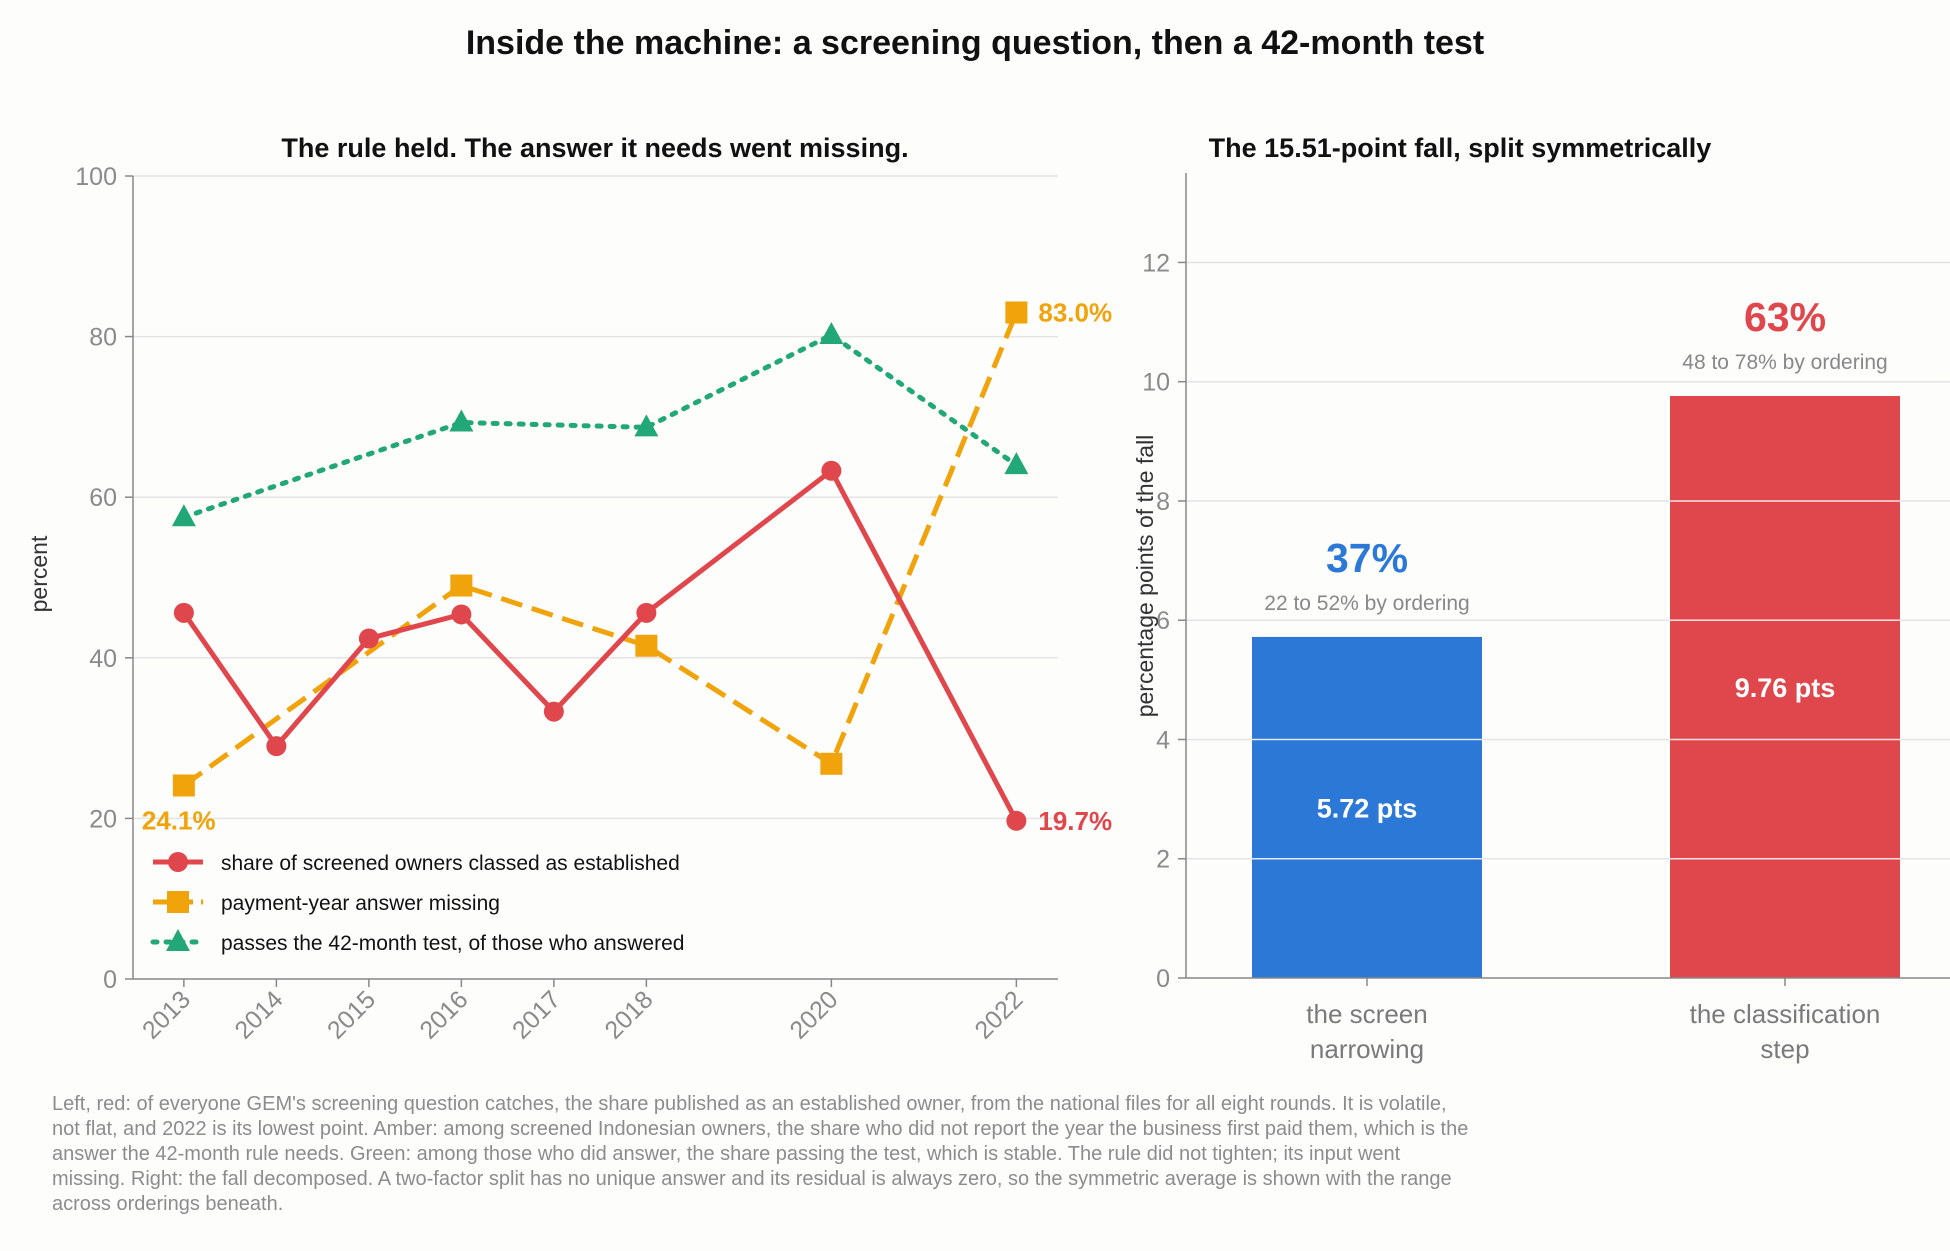  I want to click on series-0-point-2015, so click(368, 638).